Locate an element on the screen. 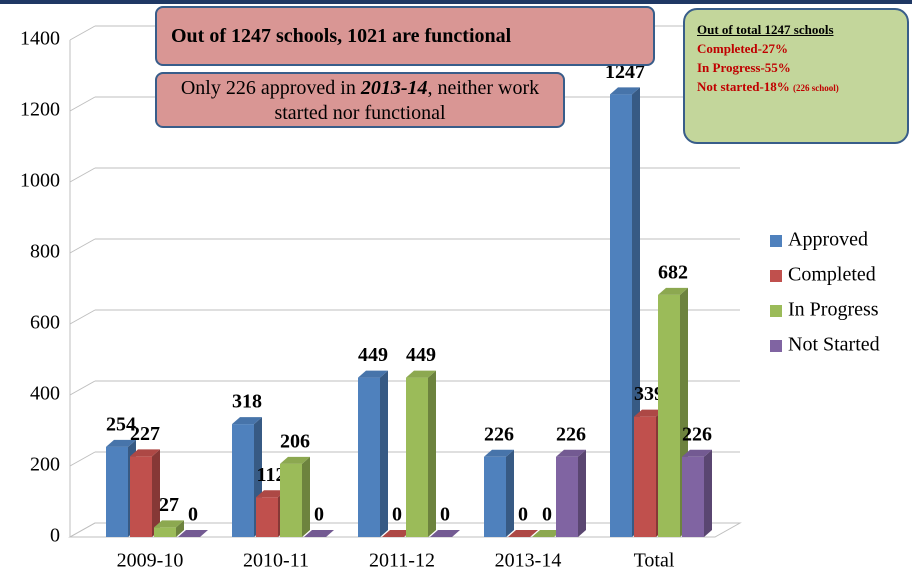  x-tick-label: 2011-12 is located at coordinates (402, 561).